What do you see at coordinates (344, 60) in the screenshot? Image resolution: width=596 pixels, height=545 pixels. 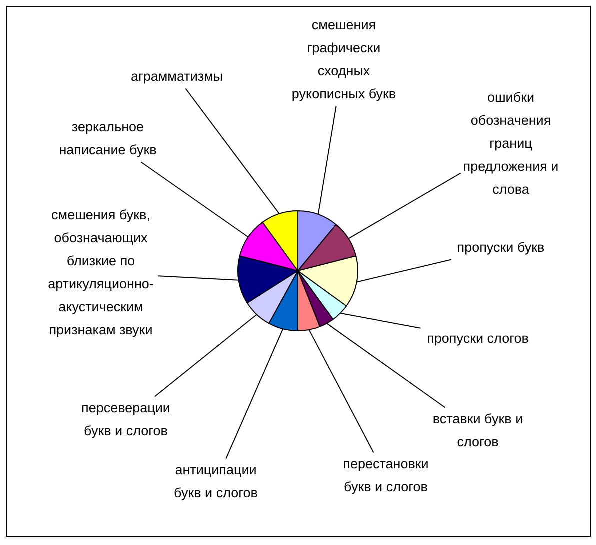 I see `slice-label: смешения графически сходных рукописных букв` at bounding box center [344, 60].